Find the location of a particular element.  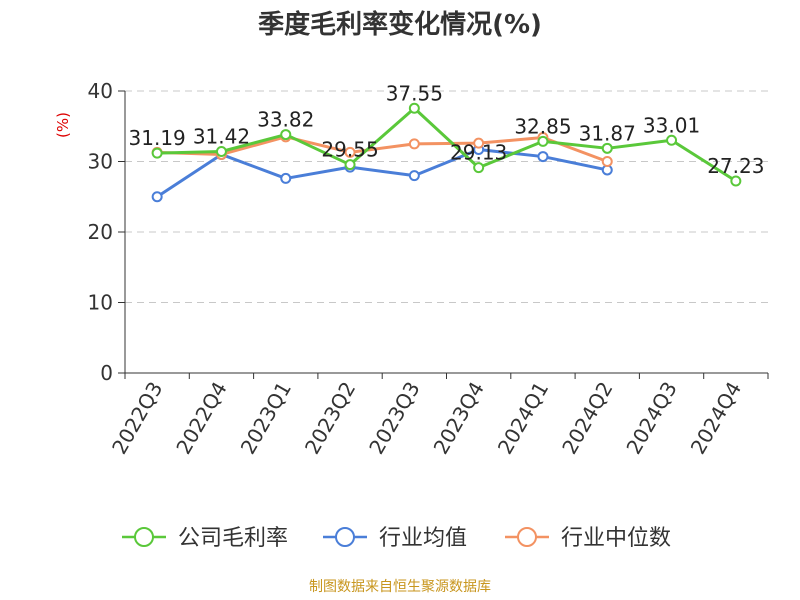

legend-item-行业均值: 行业均值 is located at coordinates (395, 538).